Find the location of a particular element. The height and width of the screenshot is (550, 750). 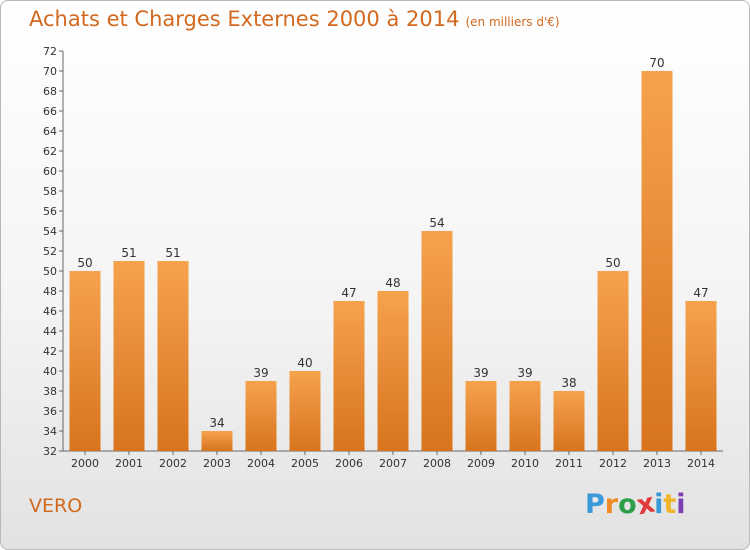

y-tick-label: 46 is located at coordinates (50, 311).